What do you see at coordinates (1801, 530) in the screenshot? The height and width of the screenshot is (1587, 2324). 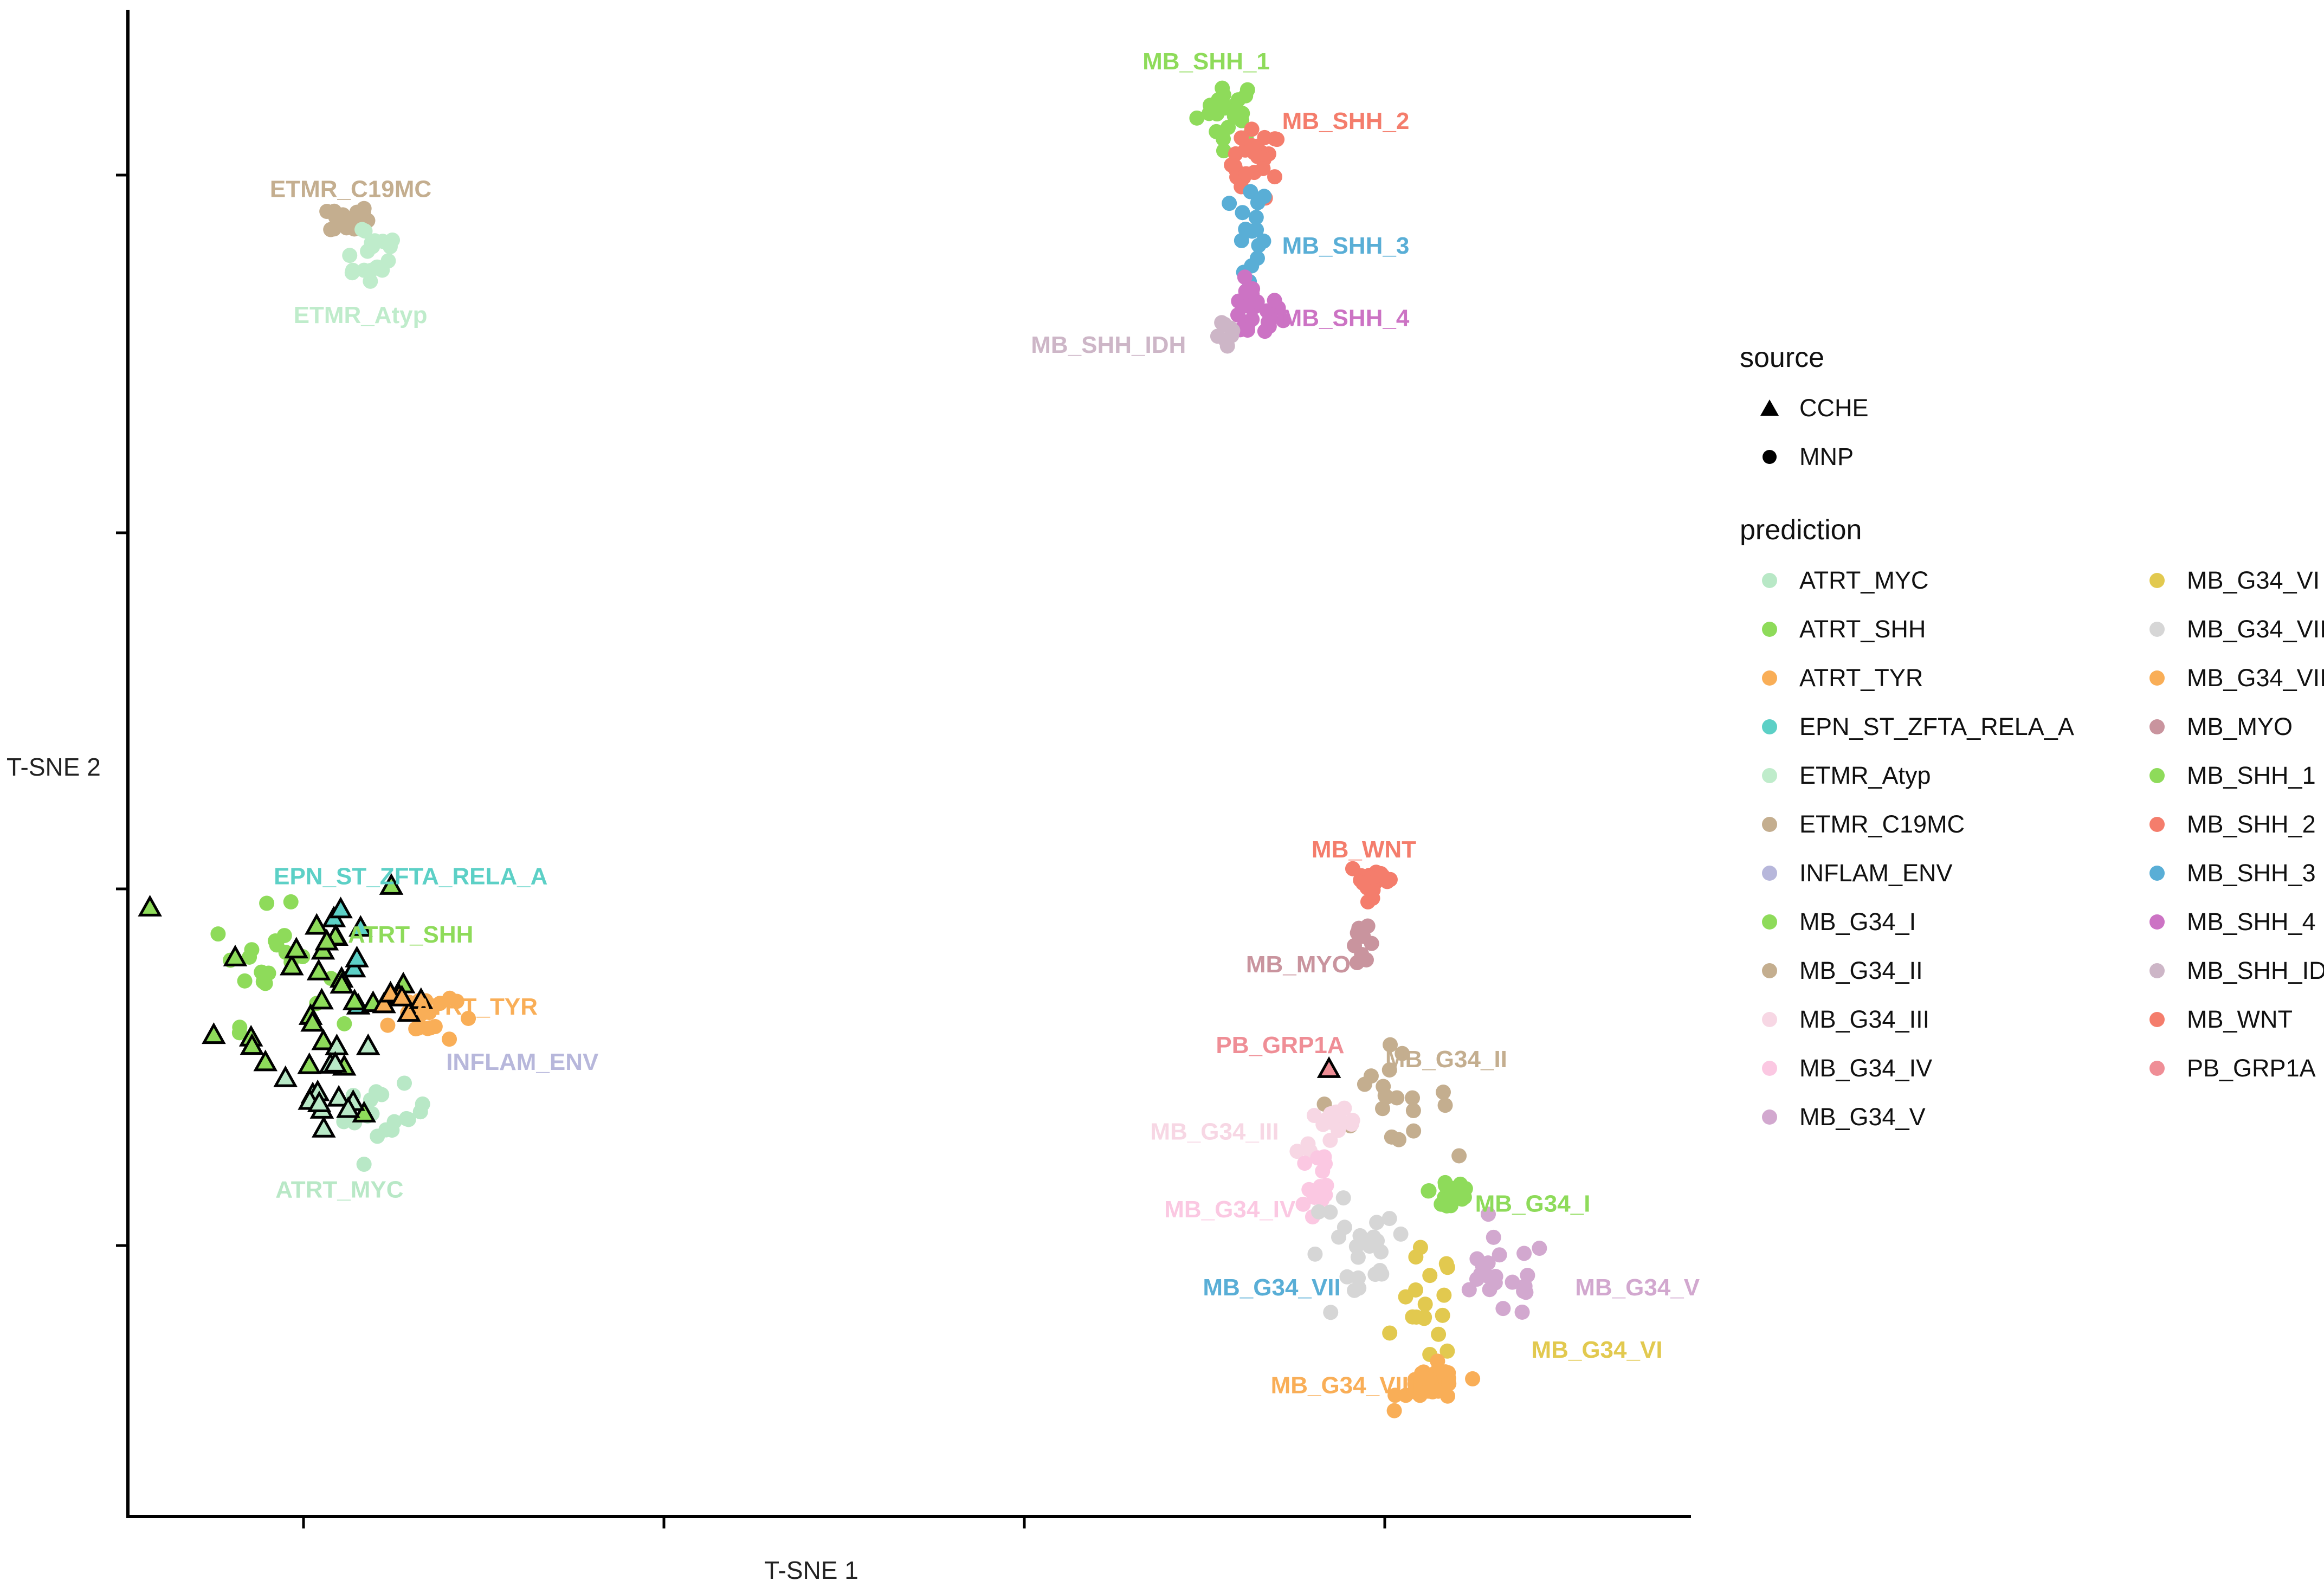 I see `legend-prediction-title: prediction` at bounding box center [1801, 530].